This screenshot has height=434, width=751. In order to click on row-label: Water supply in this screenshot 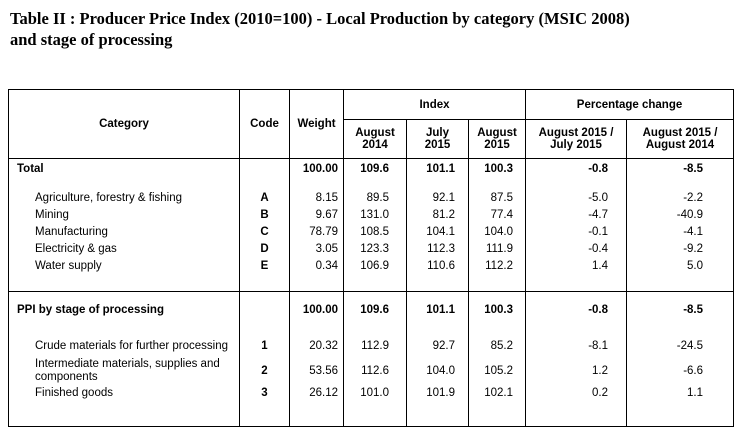, I will do `click(124, 266)`.